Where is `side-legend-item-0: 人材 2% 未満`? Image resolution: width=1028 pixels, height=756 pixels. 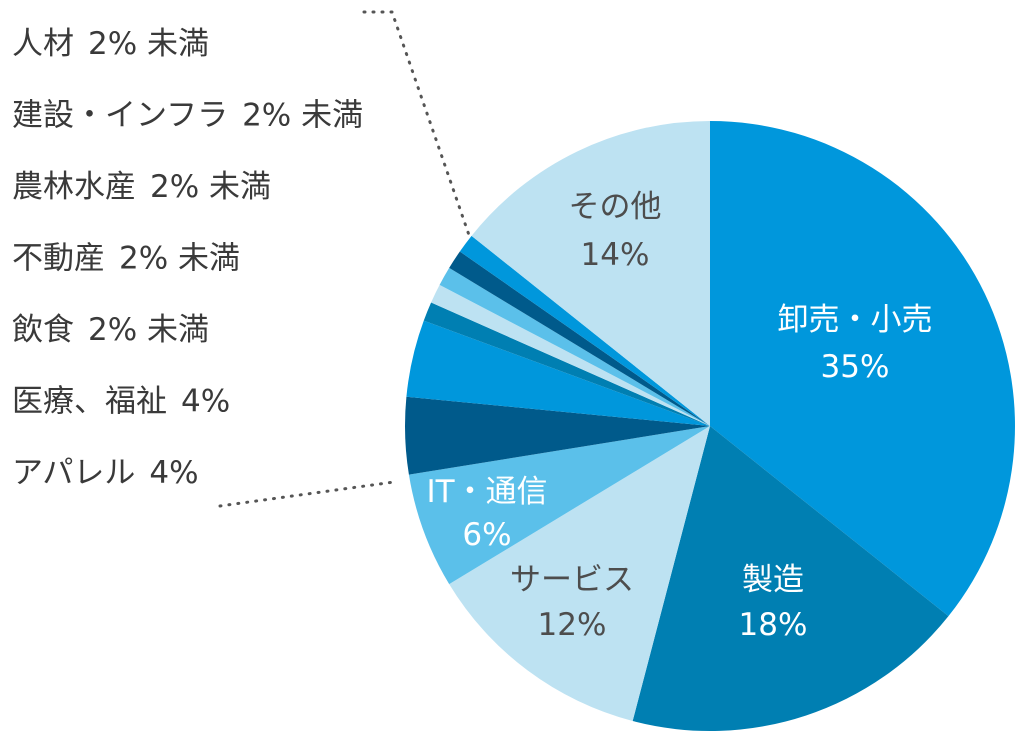 side-legend-item-0: 人材 2% 未満 is located at coordinates (110, 44).